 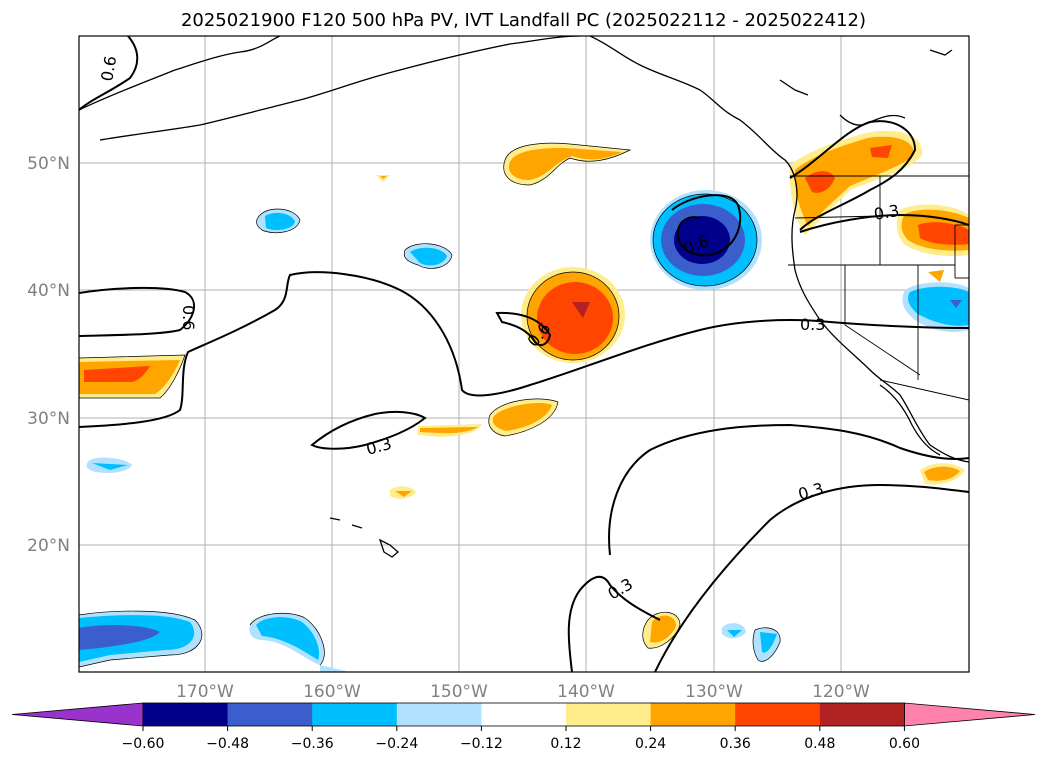 What do you see at coordinates (523, 692) in the screenshot?
I see `longitude-labels: 170°W 160°W 150°W 140°W 130°W 120°W` at bounding box center [523, 692].